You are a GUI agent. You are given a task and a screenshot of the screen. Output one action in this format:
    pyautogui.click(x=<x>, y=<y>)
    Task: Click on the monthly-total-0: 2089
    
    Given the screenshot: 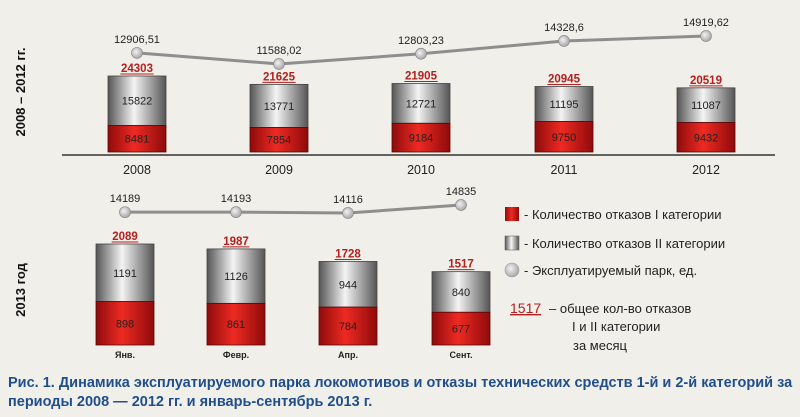 What is the action you would take?
    pyautogui.click(x=125, y=237)
    